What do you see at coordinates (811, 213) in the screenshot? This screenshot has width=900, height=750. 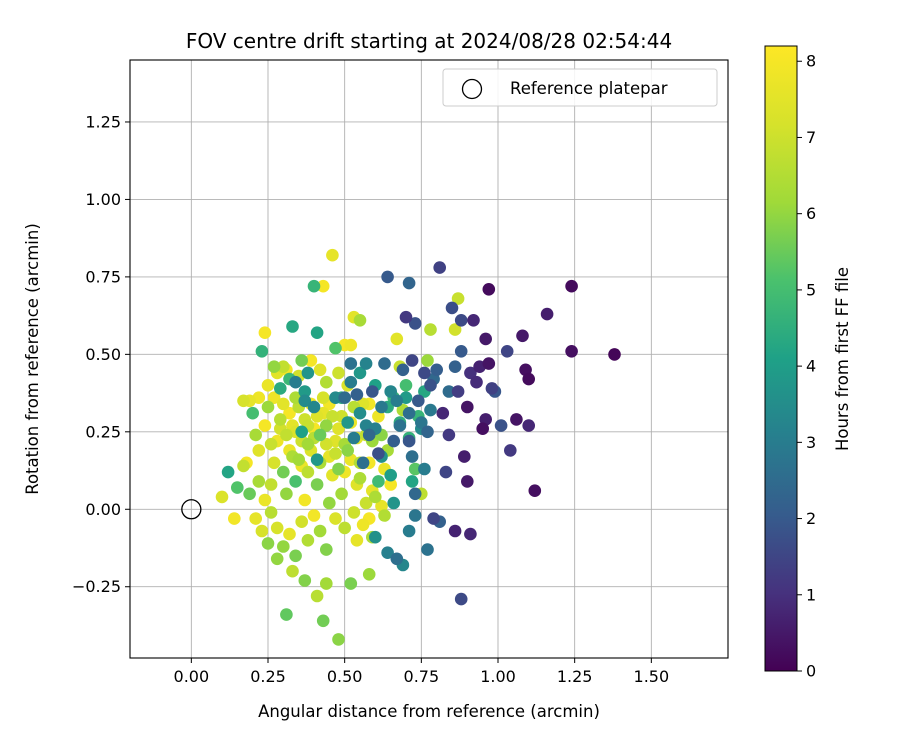 I see `colorbar-tick-label: 6` at bounding box center [811, 213].